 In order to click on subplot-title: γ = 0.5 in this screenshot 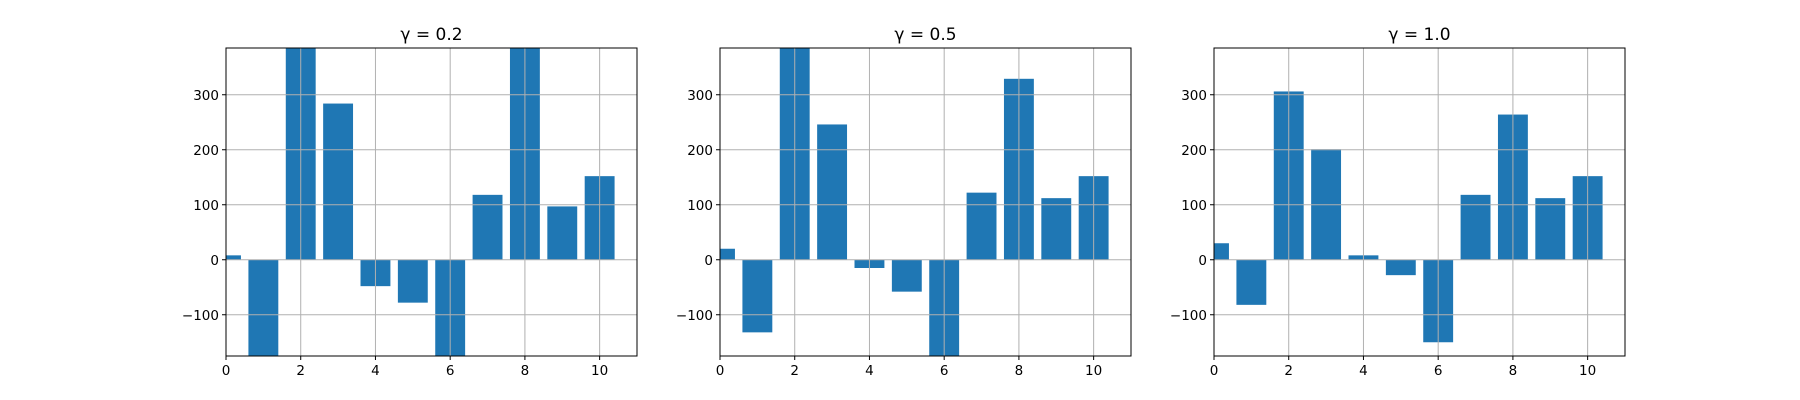, I will do `click(925, 35)`.